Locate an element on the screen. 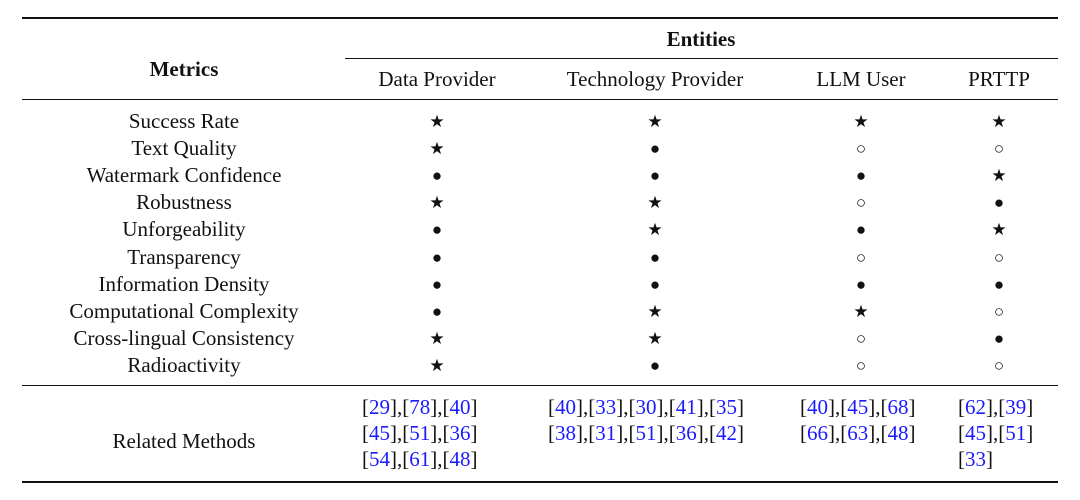 This screenshot has width=1080, height=500. metric-name: Cross-lingual Consistency is located at coordinates (184, 337).